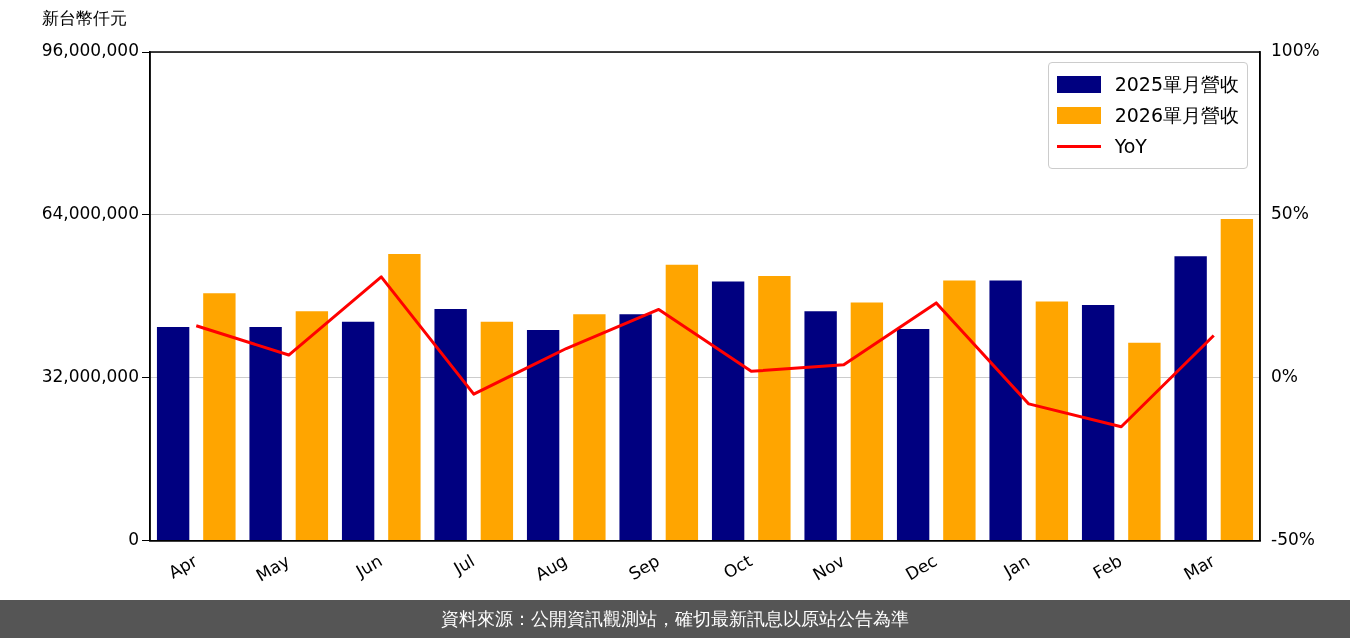 The image size is (1350, 638). Describe the element at coordinates (551, 567) in the screenshot. I see `x-tick-label: Aug` at that location.